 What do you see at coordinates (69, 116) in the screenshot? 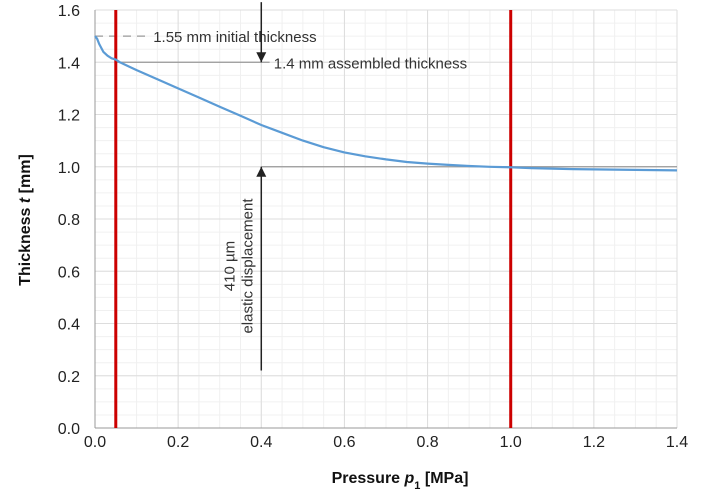
I see `y-tick-label: 1.2` at bounding box center [69, 116].